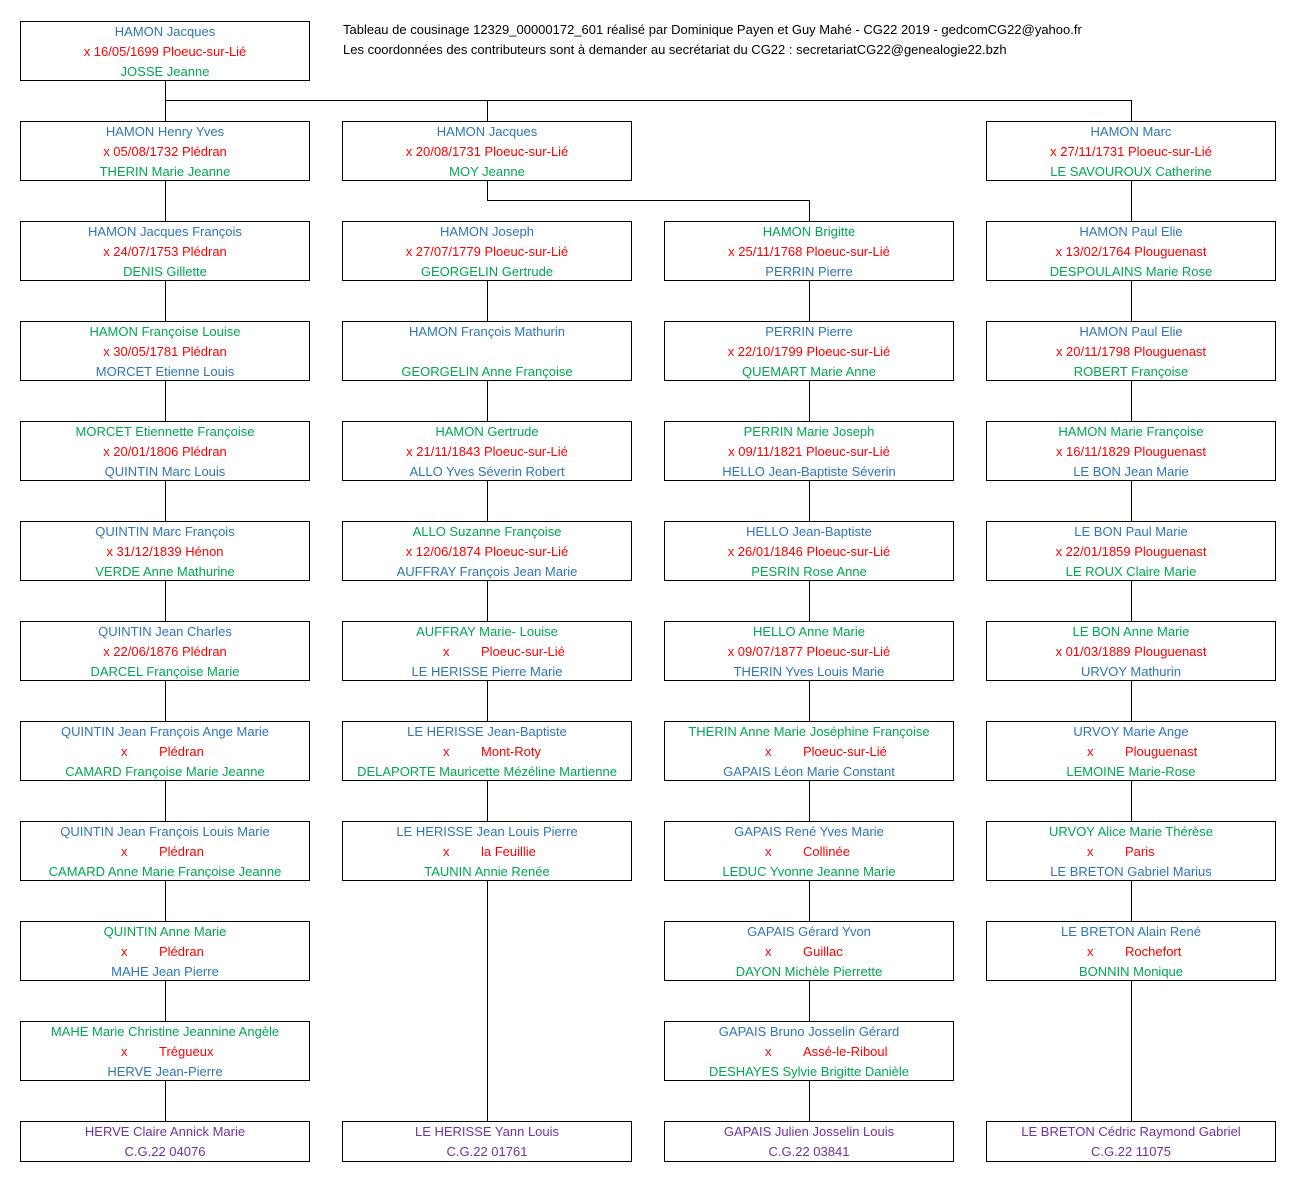  What do you see at coordinates (487, 1131) in the screenshot?
I see `descendant-name: LE HERISSE Yann Louis` at bounding box center [487, 1131].